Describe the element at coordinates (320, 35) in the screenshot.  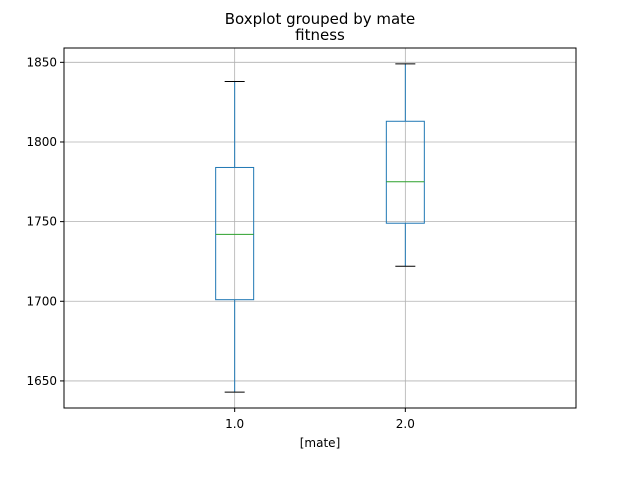
I see `chart-title: fitness` at that location.